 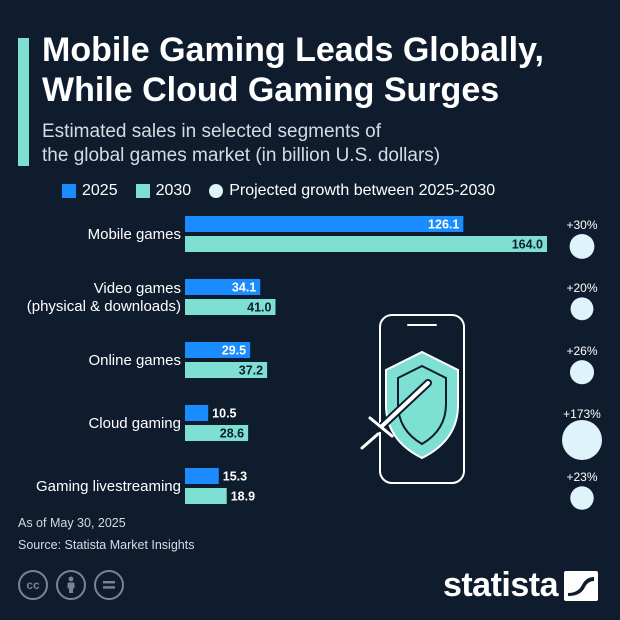 I want to click on attribution-icon, so click(x=71, y=585).